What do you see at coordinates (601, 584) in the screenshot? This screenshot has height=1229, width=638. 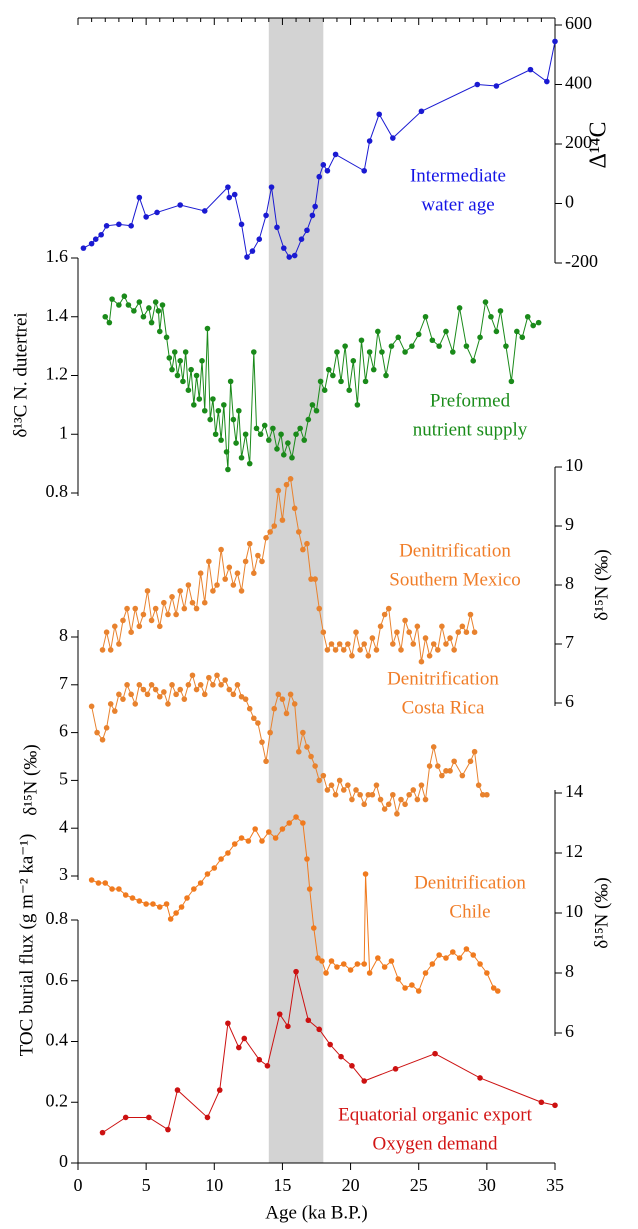 I see `y-axis-label: δ¹⁵N (‰)` at bounding box center [601, 584].